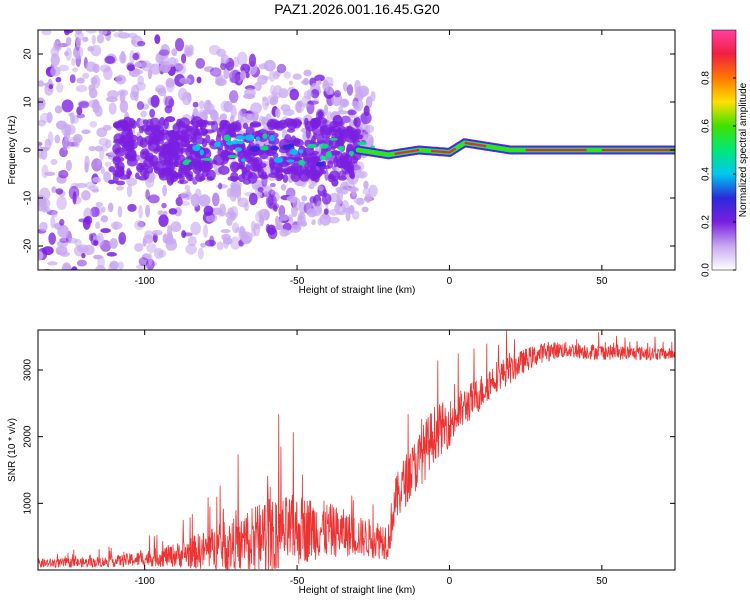 This screenshot has height=600, width=750. What do you see at coordinates (357, 590) in the screenshot?
I see `snr-x-axis-label: Height of straight line (km)` at bounding box center [357, 590].